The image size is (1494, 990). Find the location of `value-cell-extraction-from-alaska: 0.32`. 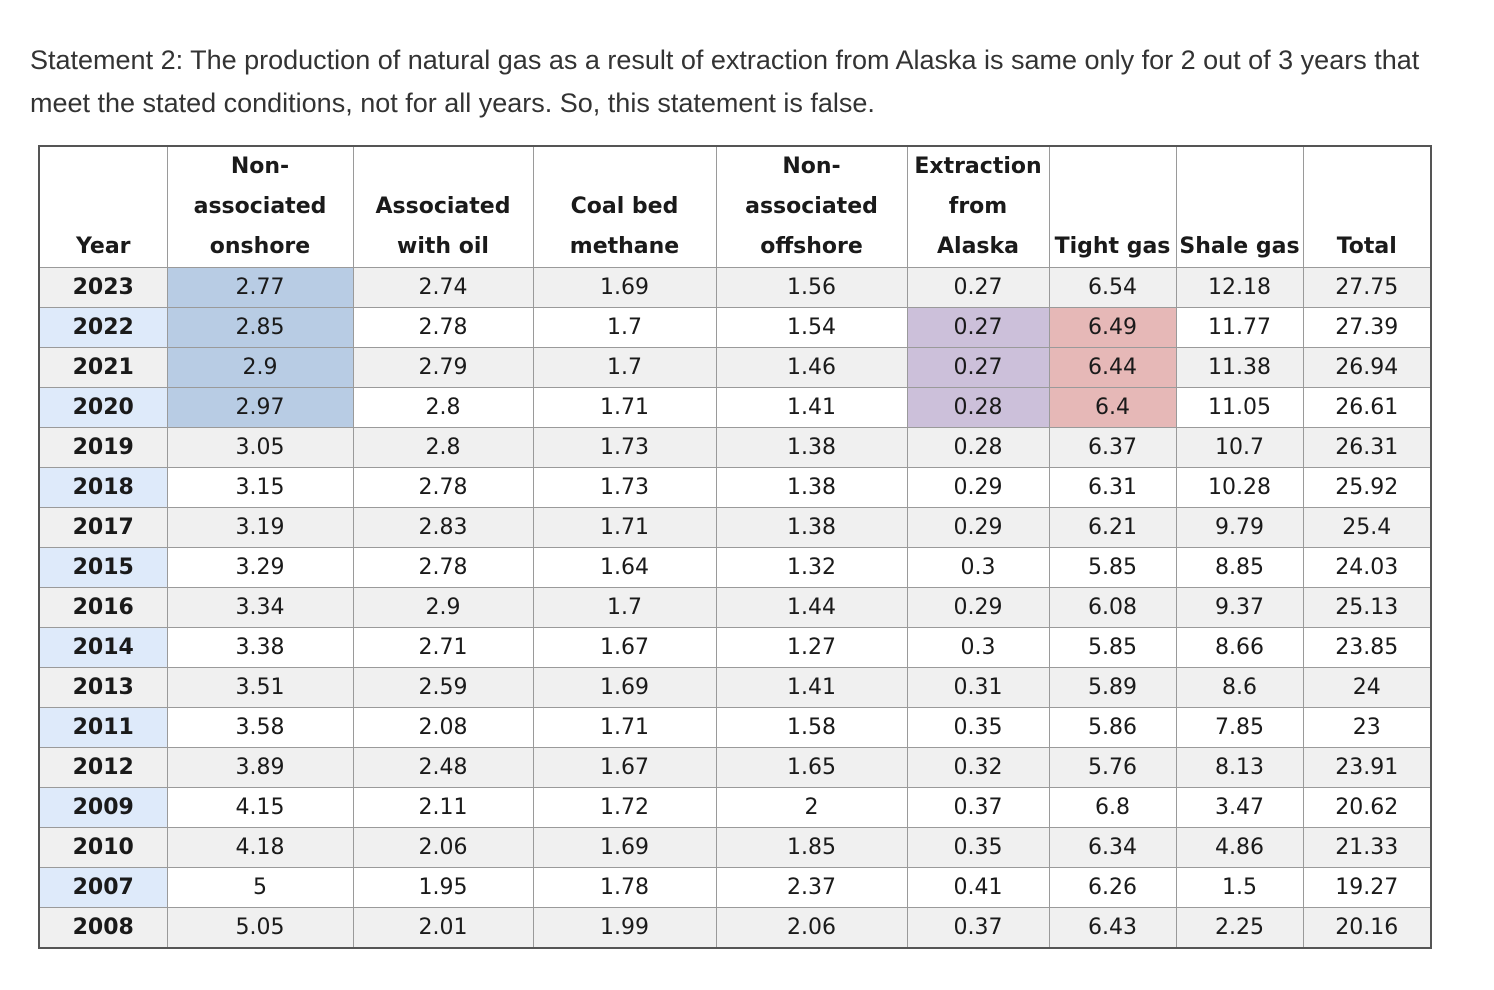

value-cell-extraction-from-alaska: 0.32 is located at coordinates (978, 767).